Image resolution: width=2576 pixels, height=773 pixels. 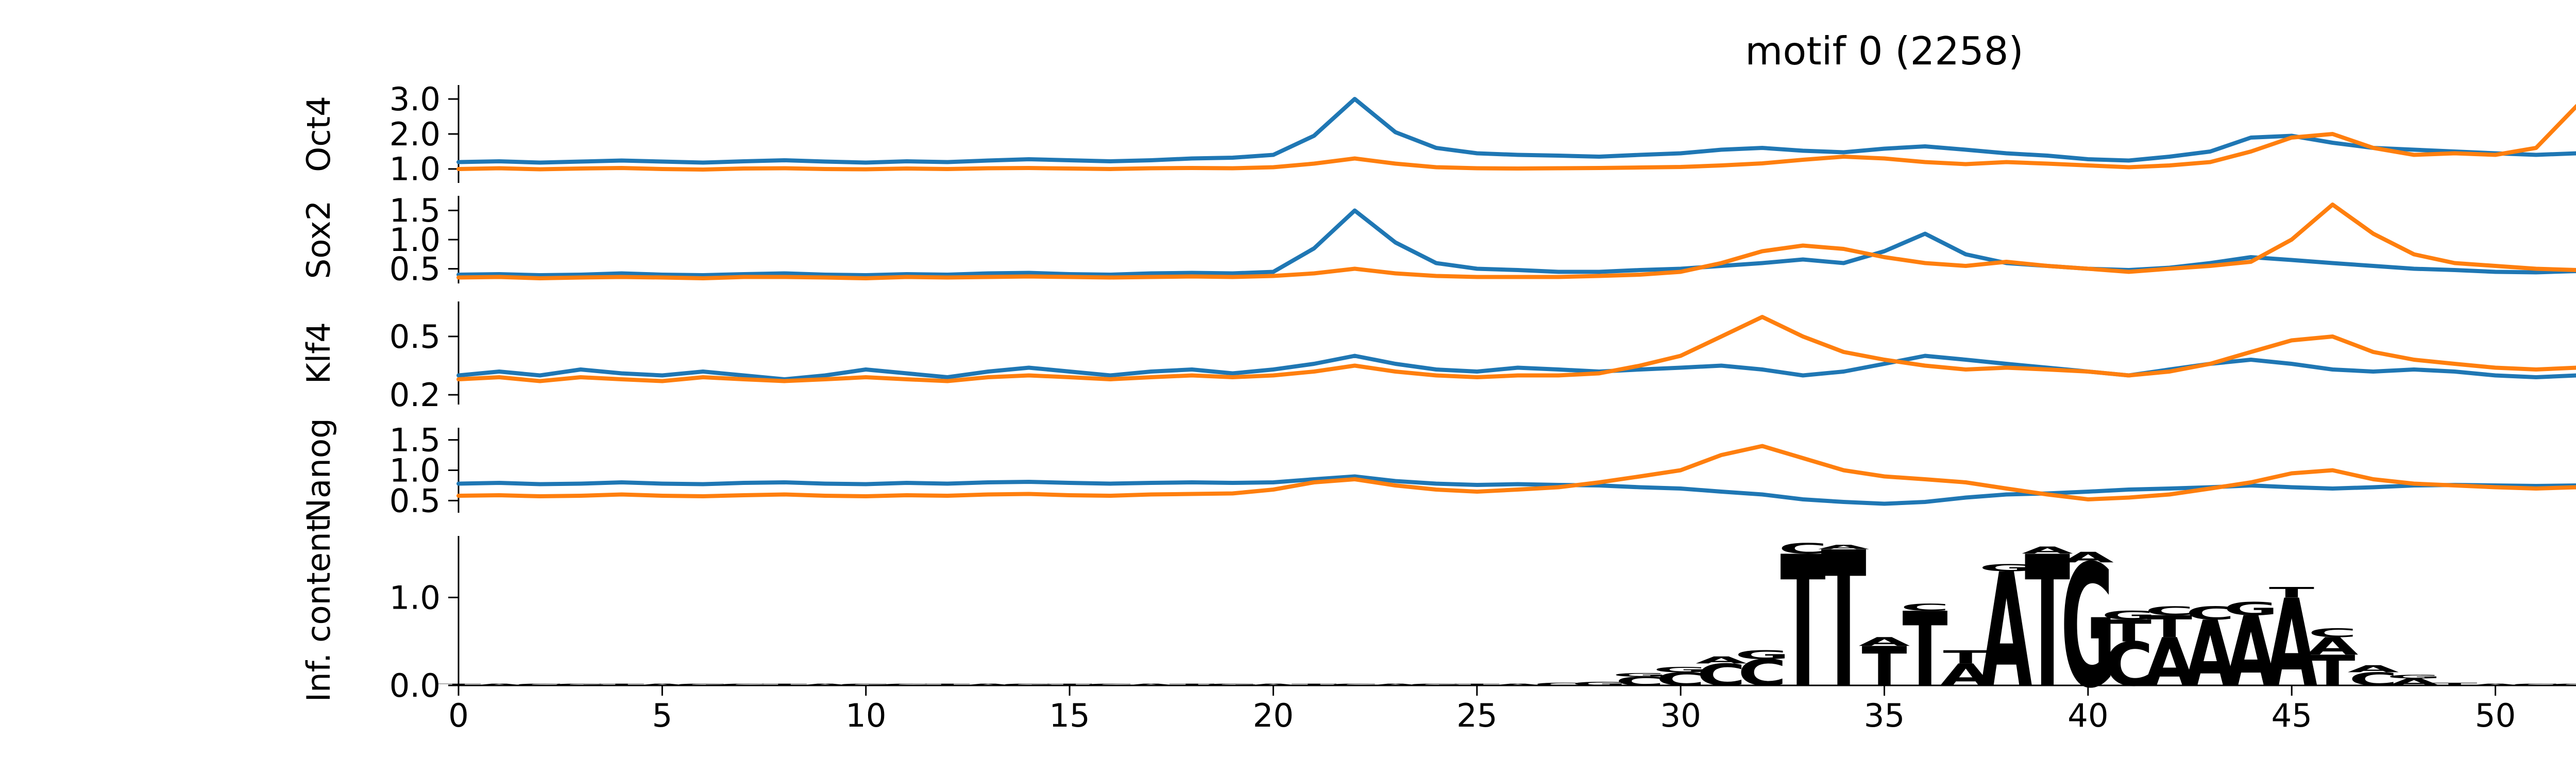 What do you see at coordinates (318, 134) in the screenshot?
I see `y-axis-label-oct4: Oct4` at bounding box center [318, 134].